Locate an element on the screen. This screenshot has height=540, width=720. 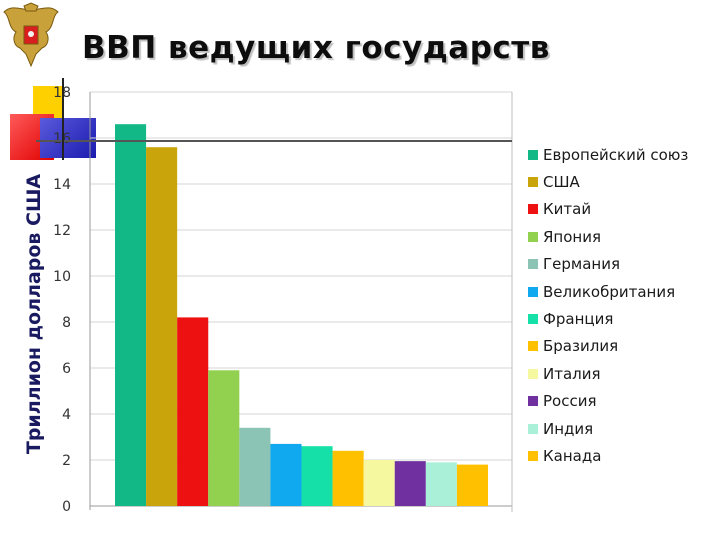
legend-item: Великобритания is located at coordinates (608, 291).